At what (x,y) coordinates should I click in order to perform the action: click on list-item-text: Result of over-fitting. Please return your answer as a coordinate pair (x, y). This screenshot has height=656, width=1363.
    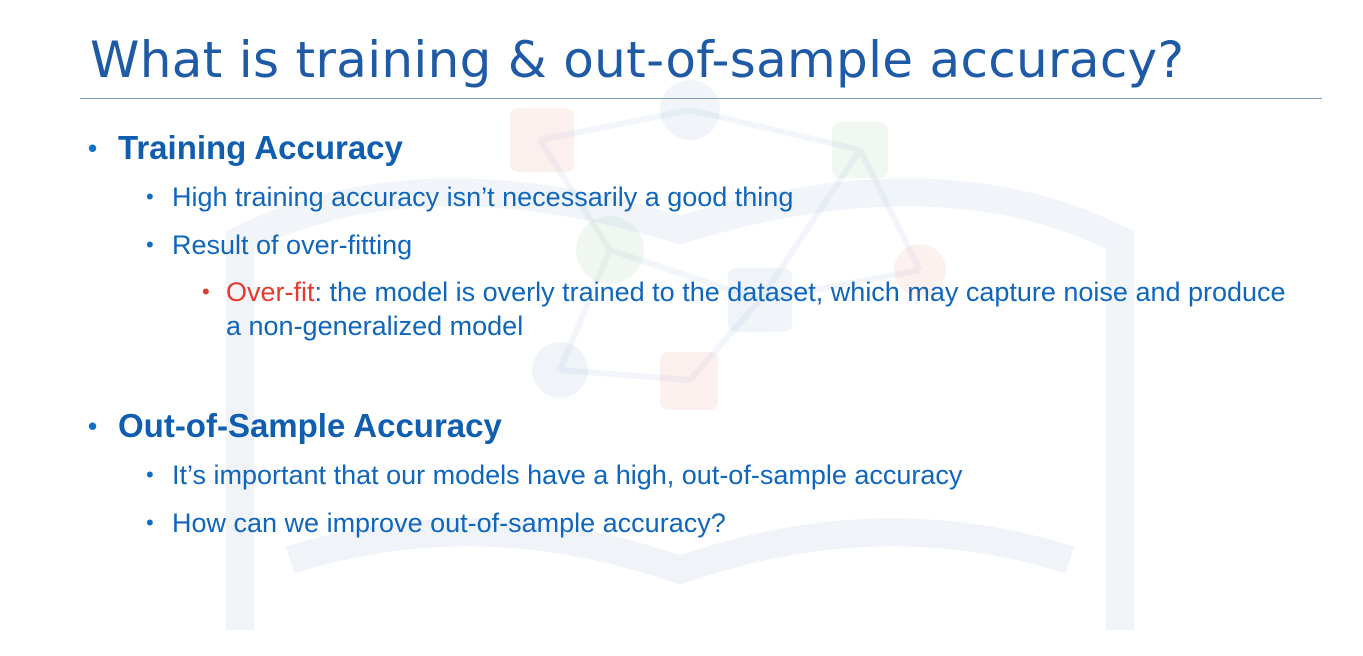
    Looking at the image, I should click on (292, 245).